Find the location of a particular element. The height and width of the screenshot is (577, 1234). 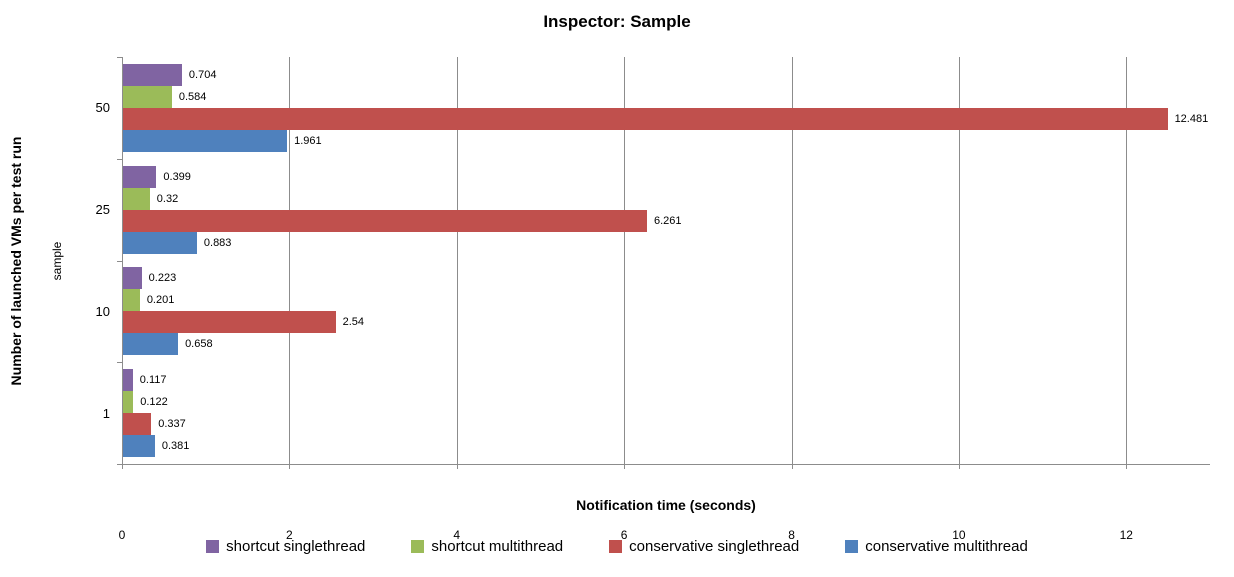

bar-value-label: 0.201 is located at coordinates (160, 300).